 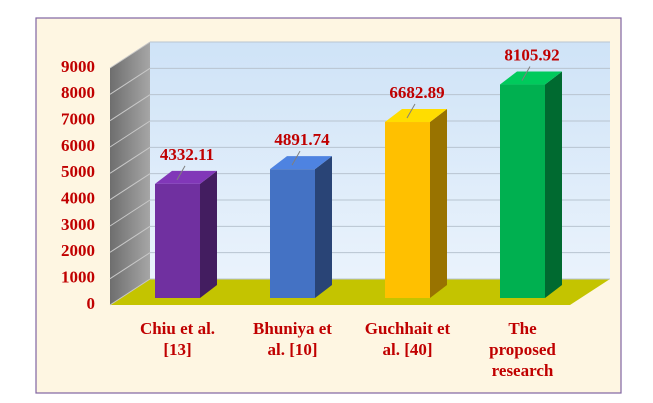 I want to click on y-tick-label: 1000, so click(x=78, y=277).